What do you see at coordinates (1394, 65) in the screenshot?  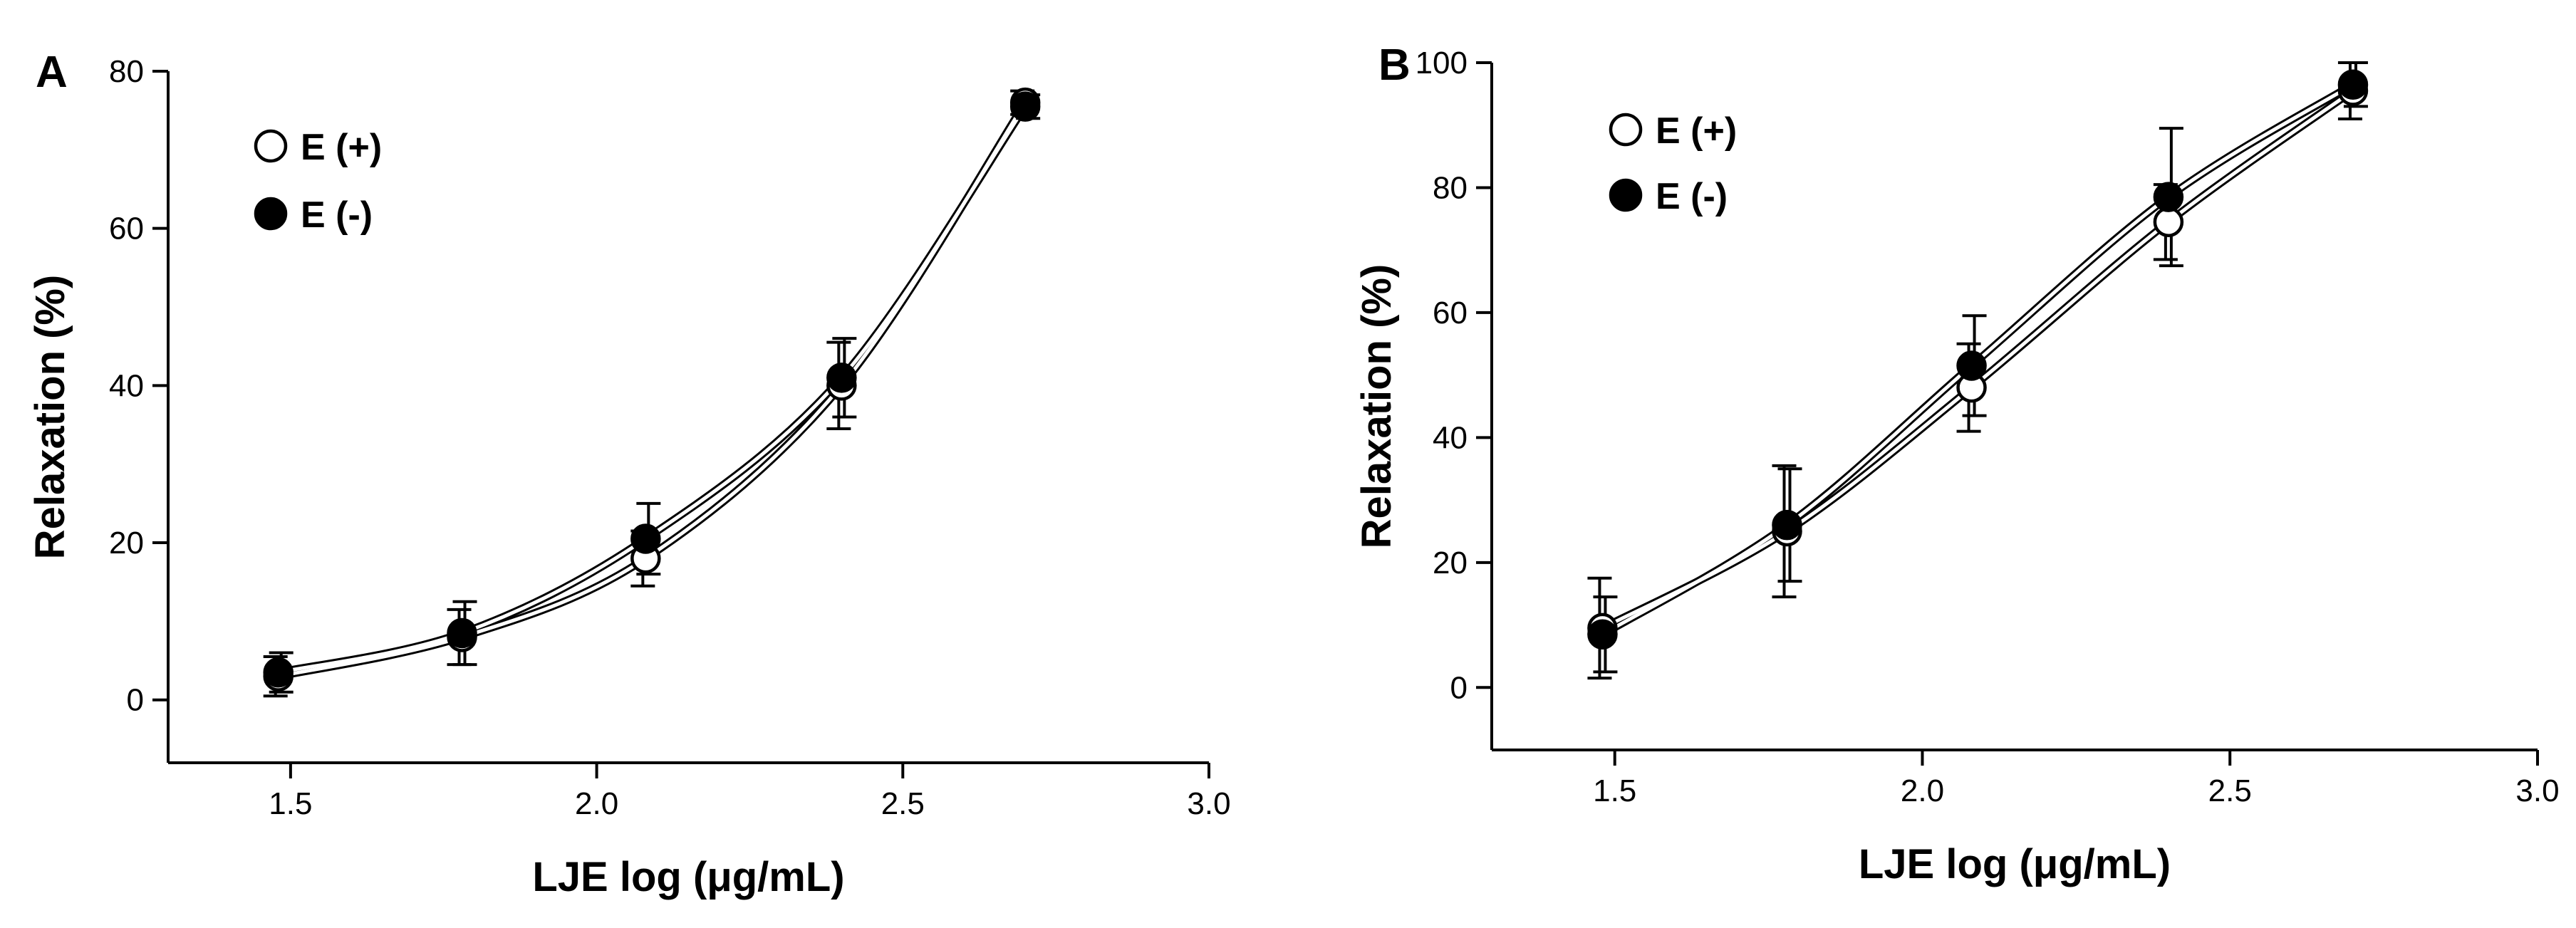 I see `panel-b-letter: B` at bounding box center [1394, 65].